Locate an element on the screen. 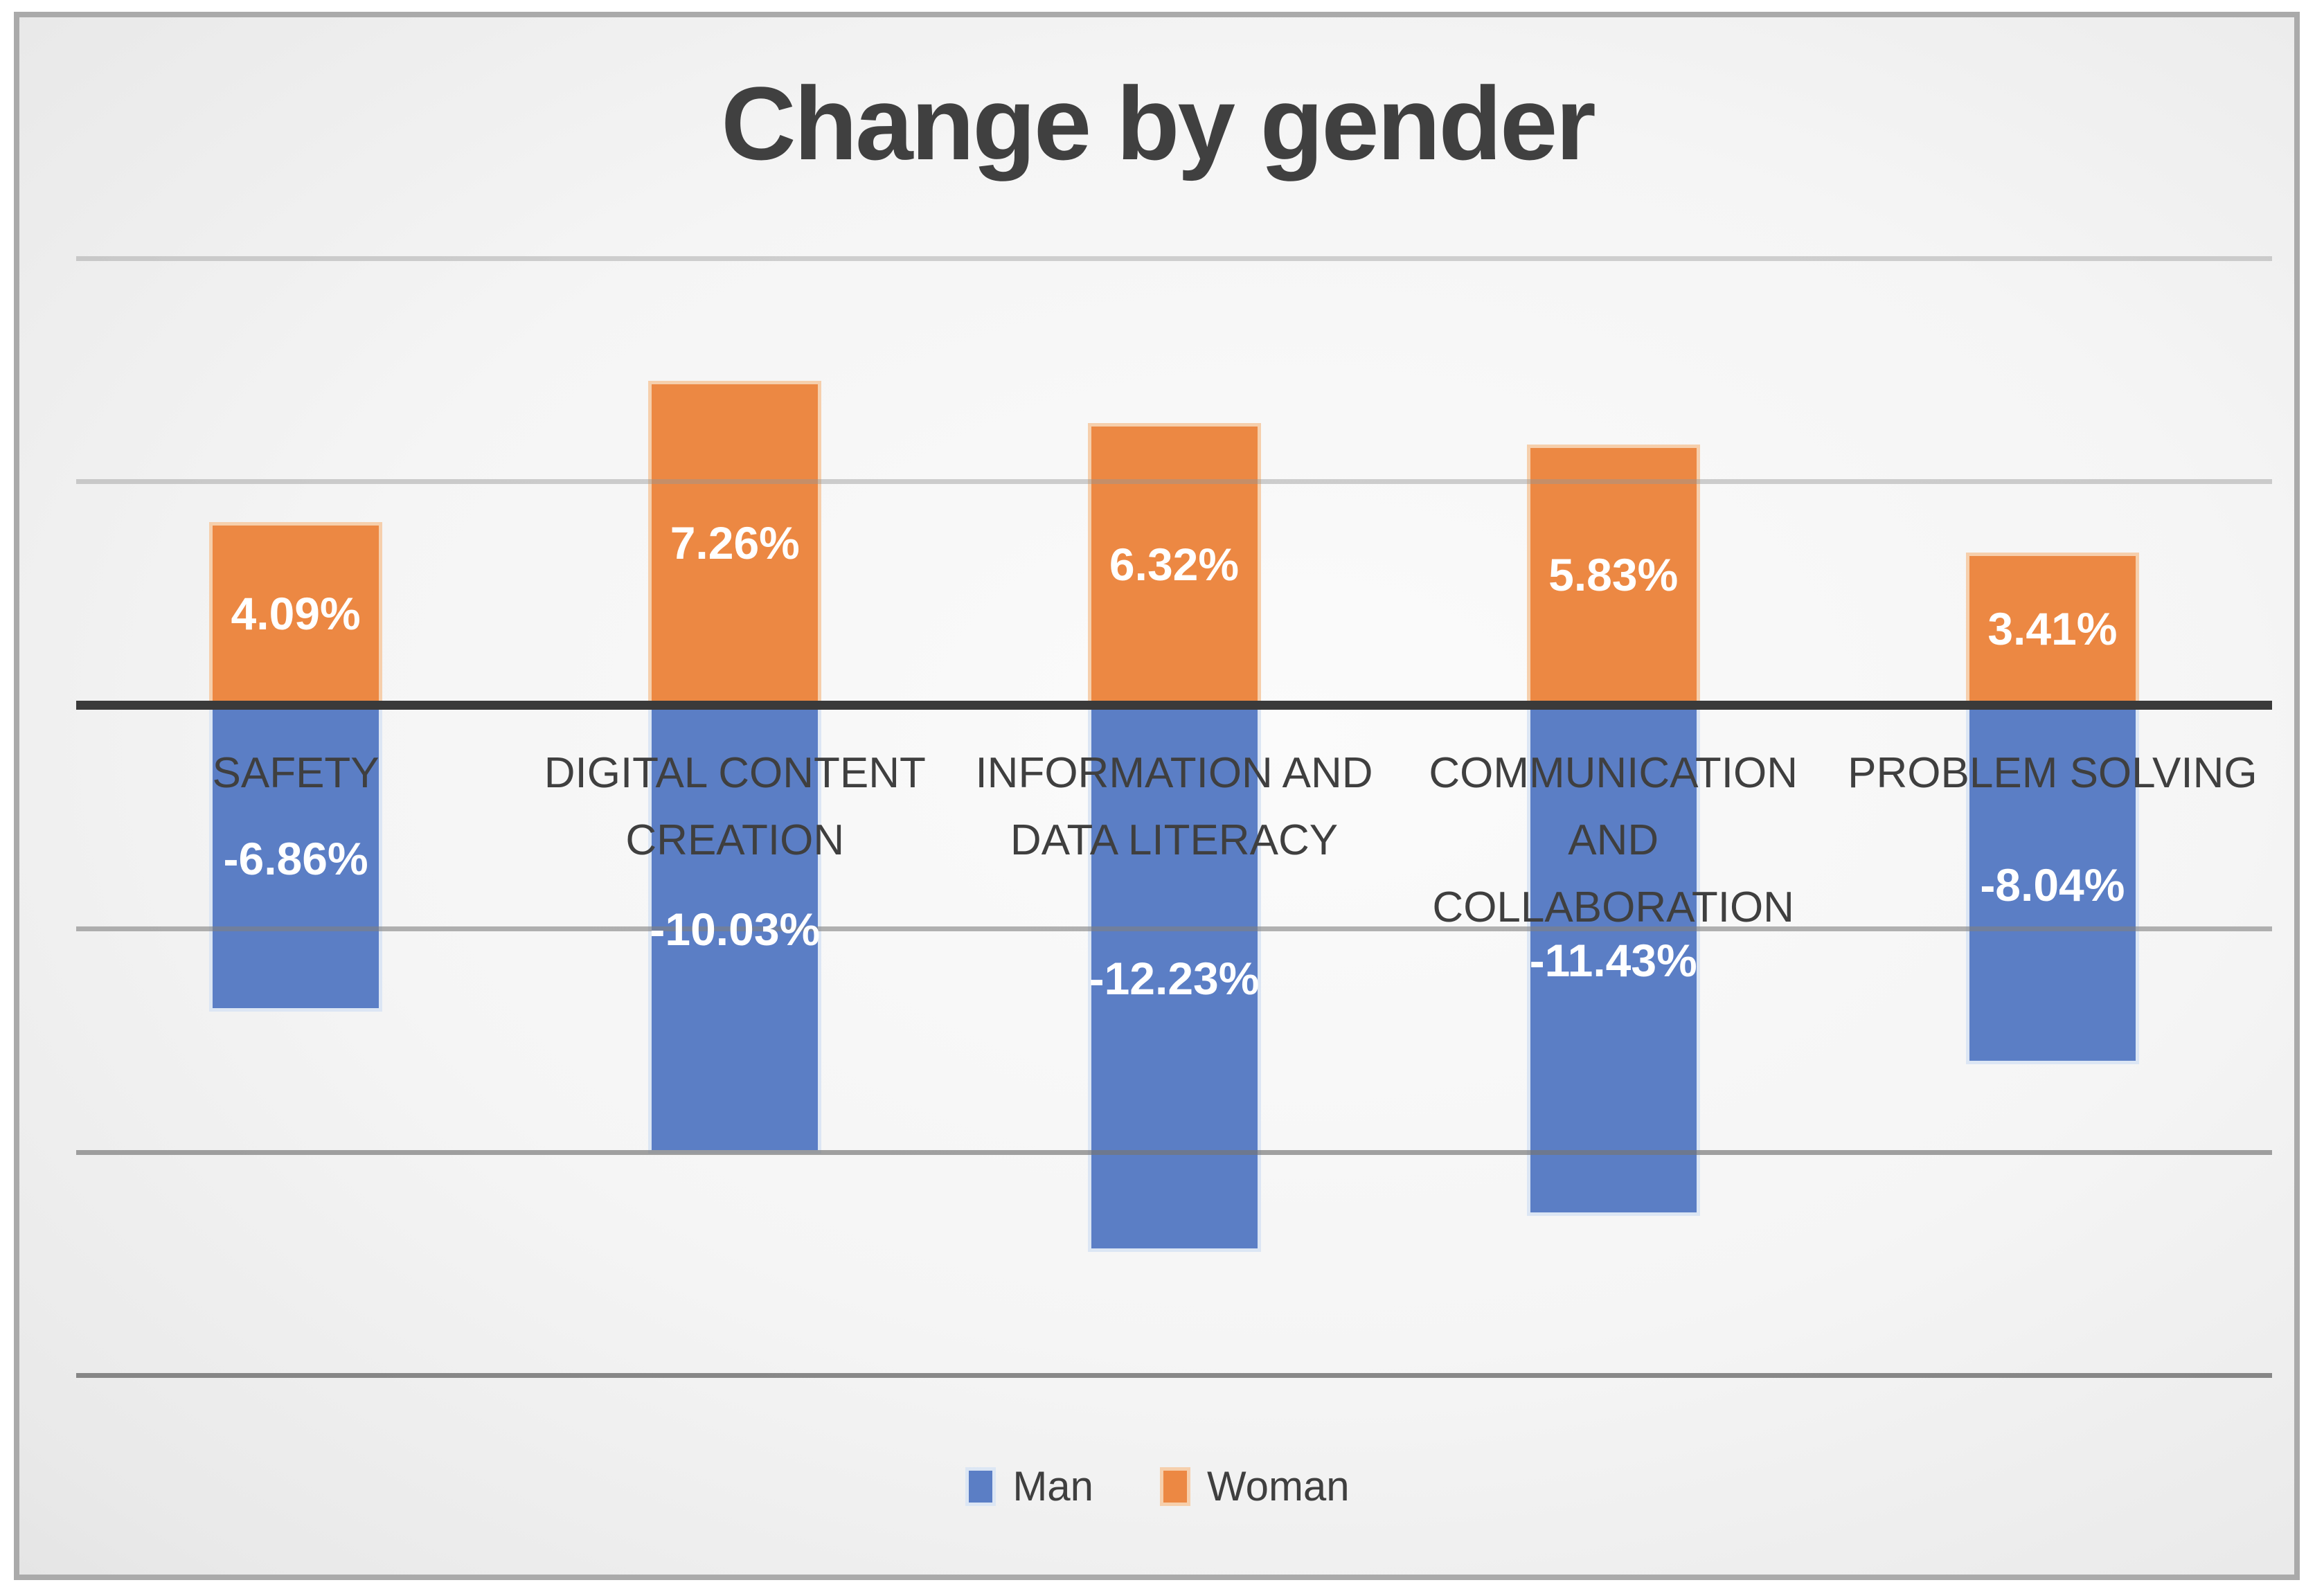 This screenshot has width=2315, height=1596. value-label-man-problem-solving: -8.04% is located at coordinates (2052, 885).